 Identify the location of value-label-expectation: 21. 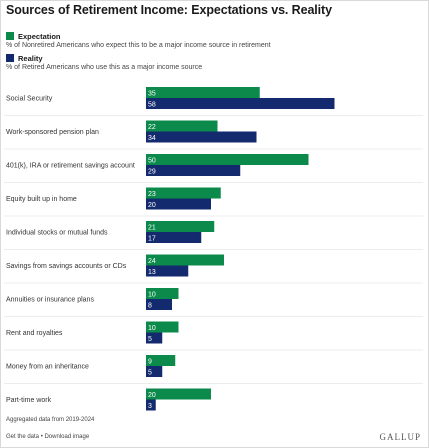
(152, 227).